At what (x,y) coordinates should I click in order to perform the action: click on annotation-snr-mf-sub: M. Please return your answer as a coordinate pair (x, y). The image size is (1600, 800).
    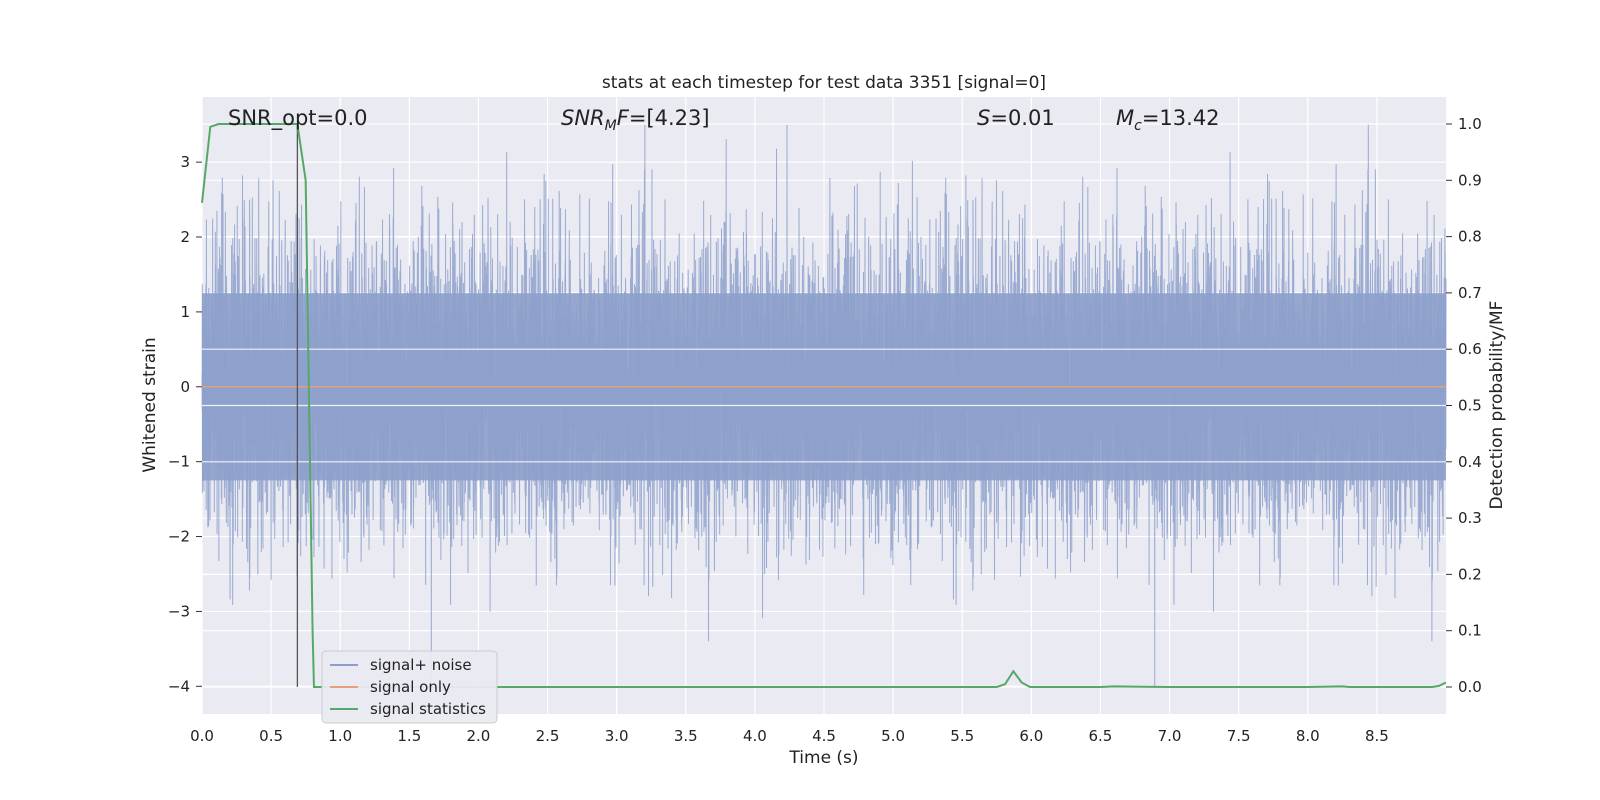
    Looking at the image, I should click on (611, 126).